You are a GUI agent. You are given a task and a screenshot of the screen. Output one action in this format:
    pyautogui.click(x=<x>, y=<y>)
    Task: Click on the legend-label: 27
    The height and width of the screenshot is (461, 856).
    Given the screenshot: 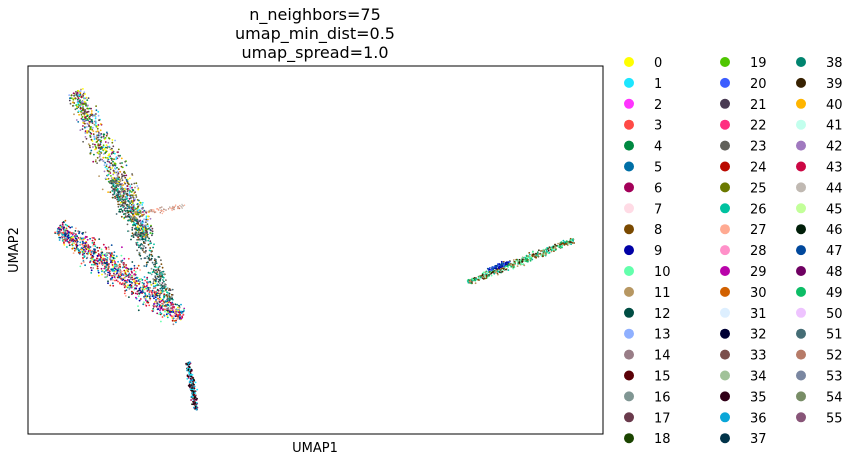 What is the action you would take?
    pyautogui.click(x=758, y=230)
    